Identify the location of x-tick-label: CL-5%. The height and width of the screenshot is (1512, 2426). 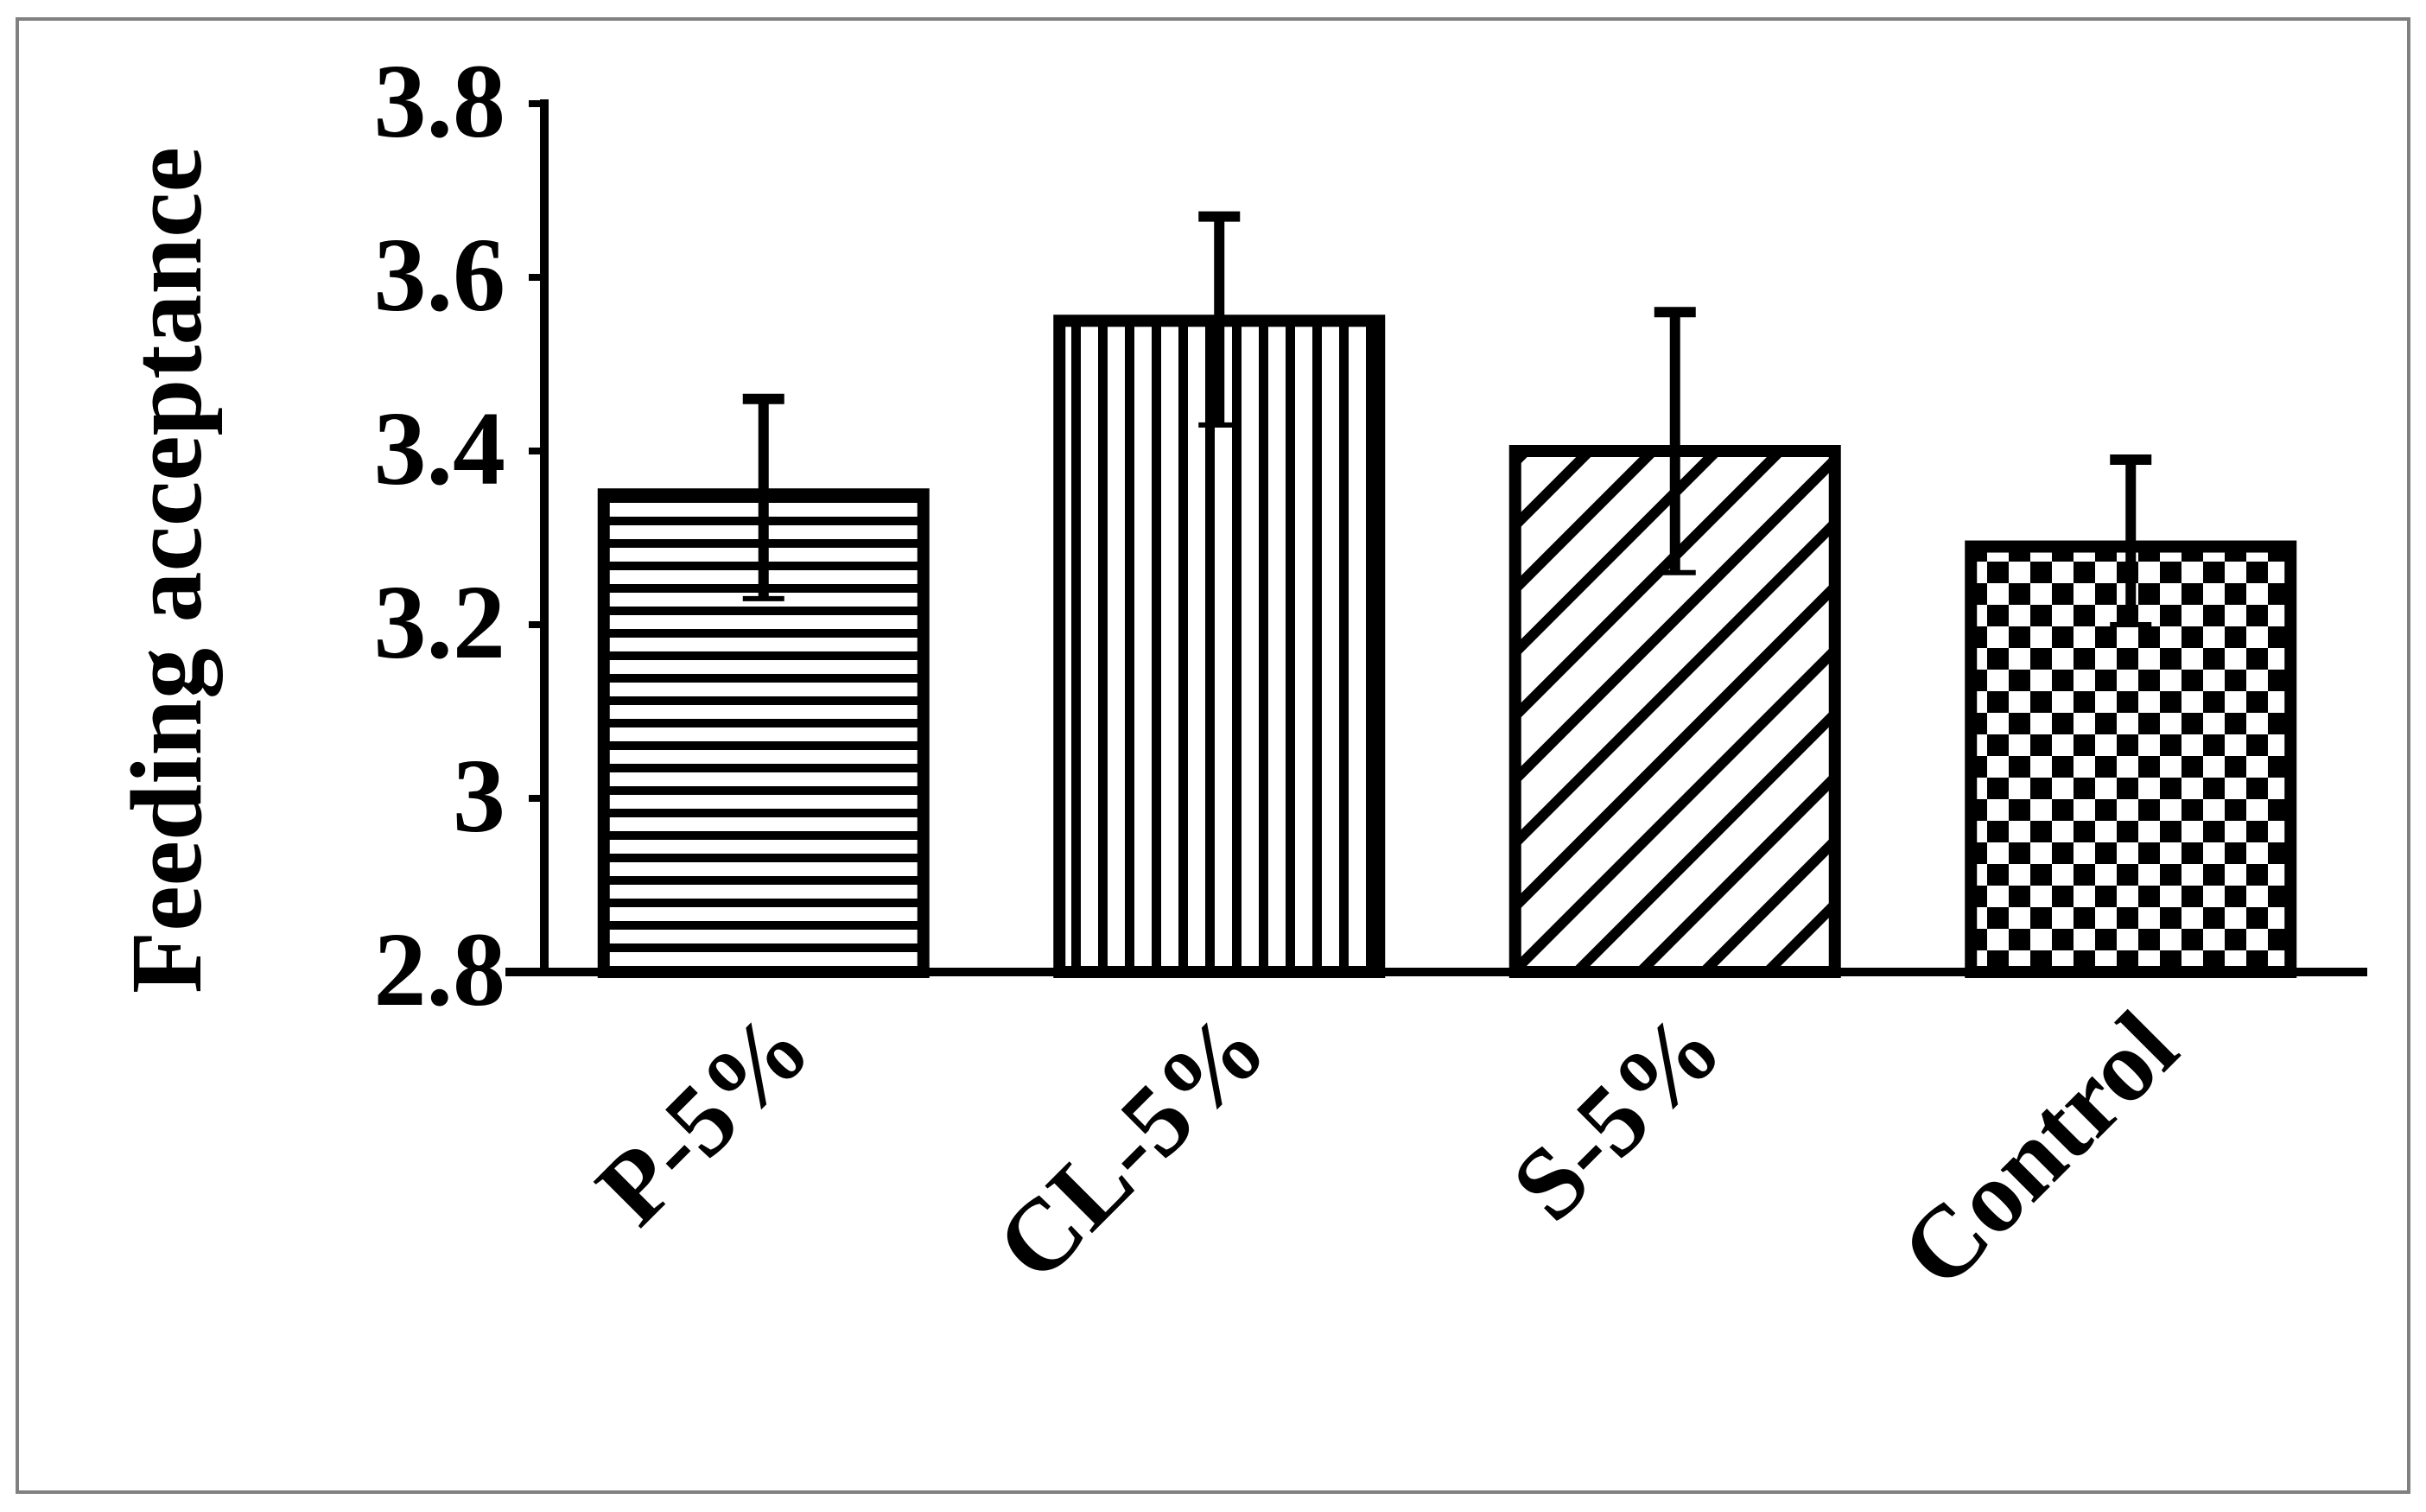
(1130, 1146).